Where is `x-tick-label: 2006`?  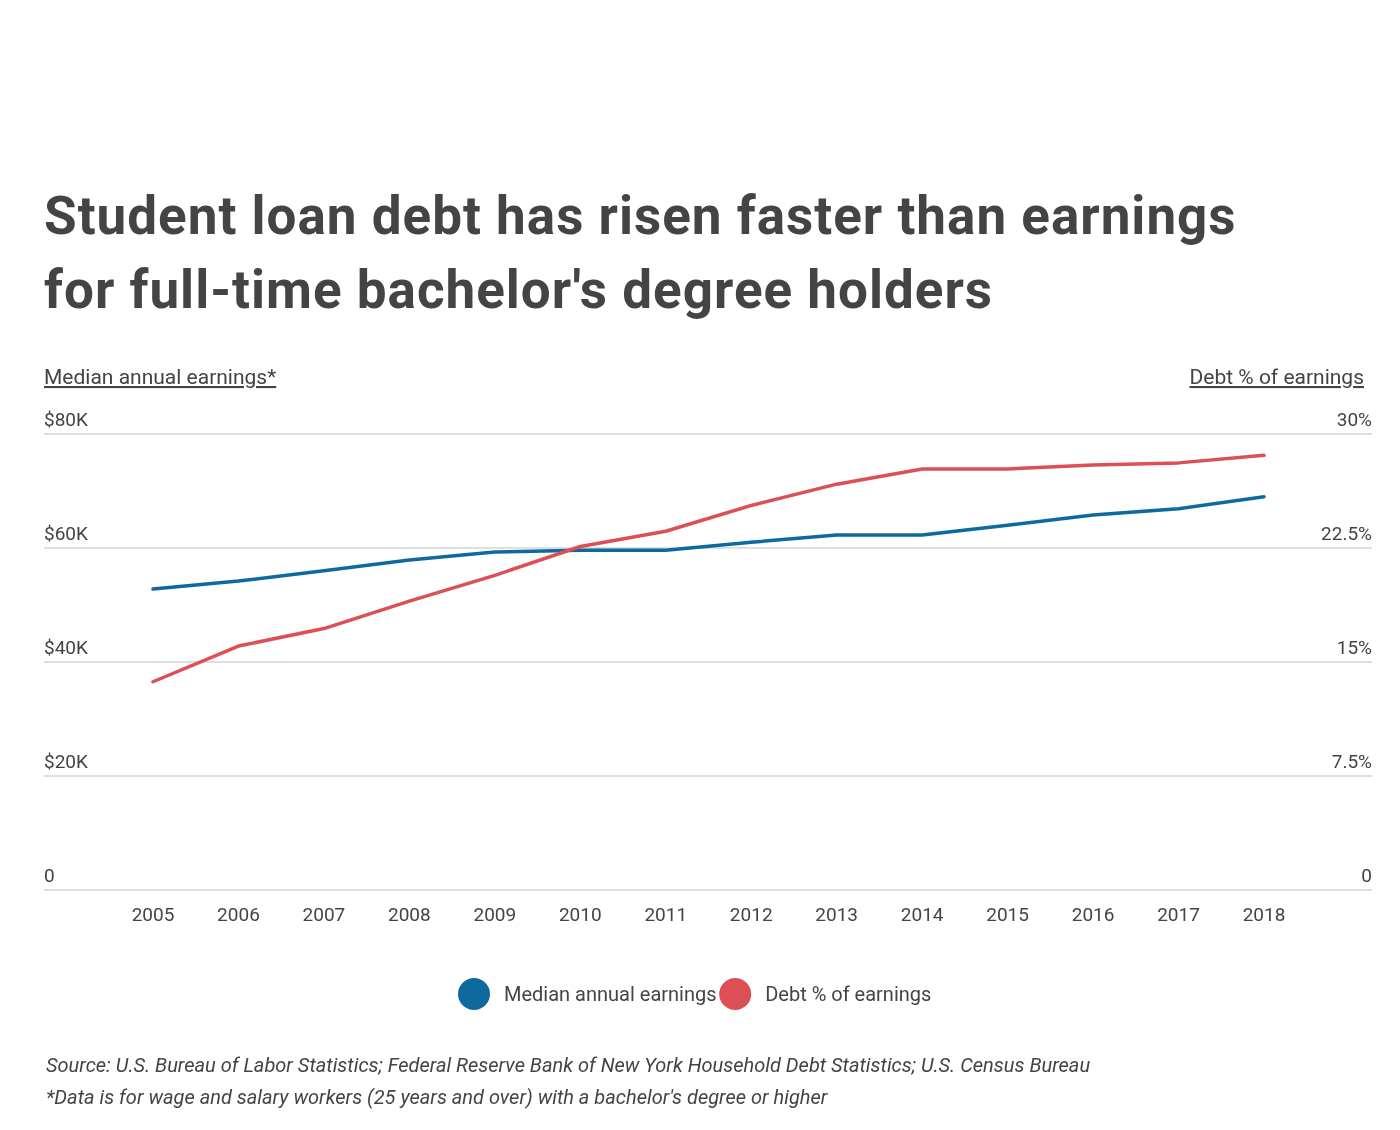
x-tick-label: 2006 is located at coordinates (238, 914).